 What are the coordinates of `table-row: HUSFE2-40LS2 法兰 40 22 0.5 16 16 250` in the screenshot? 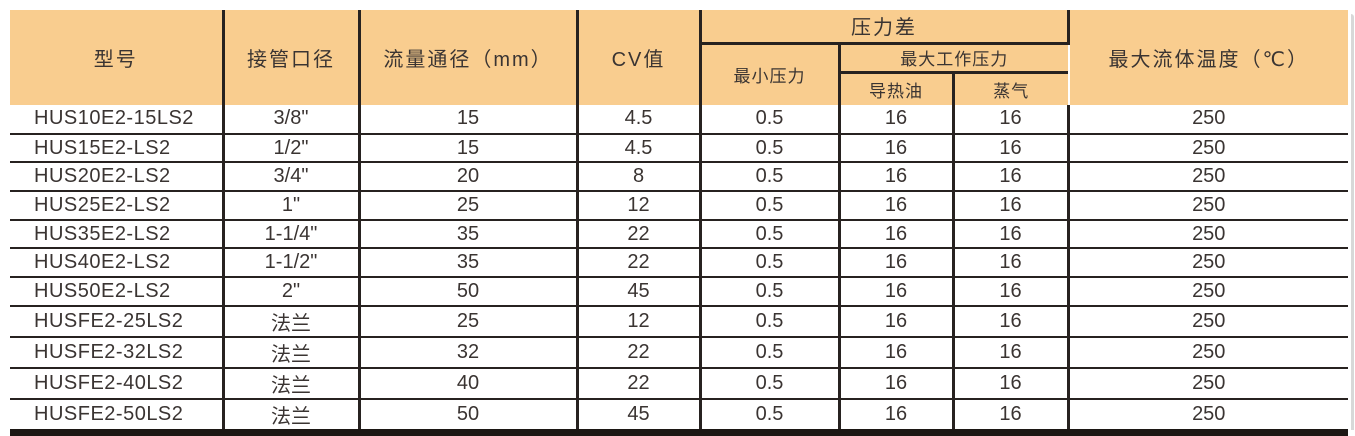 It's located at (679, 383).